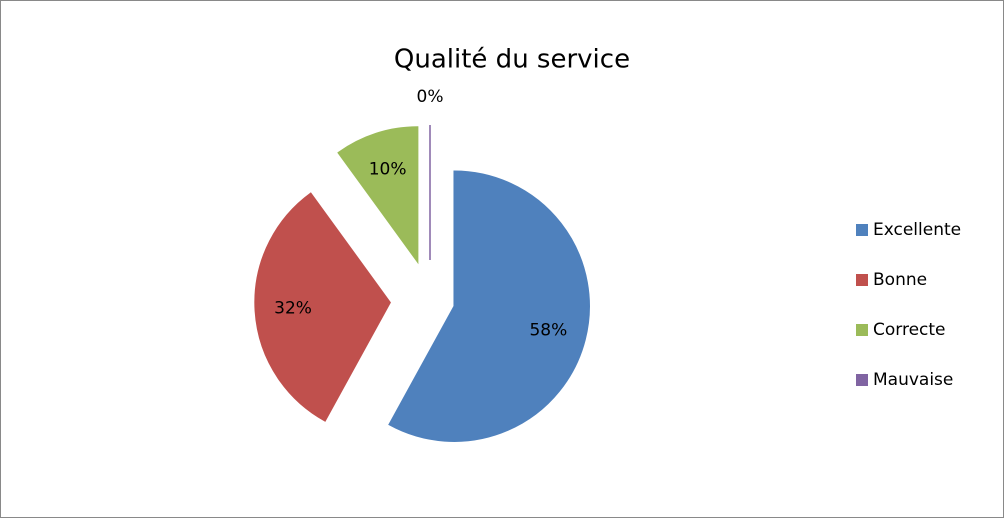  I want to click on legend-label: Mauvaise, so click(913, 380).